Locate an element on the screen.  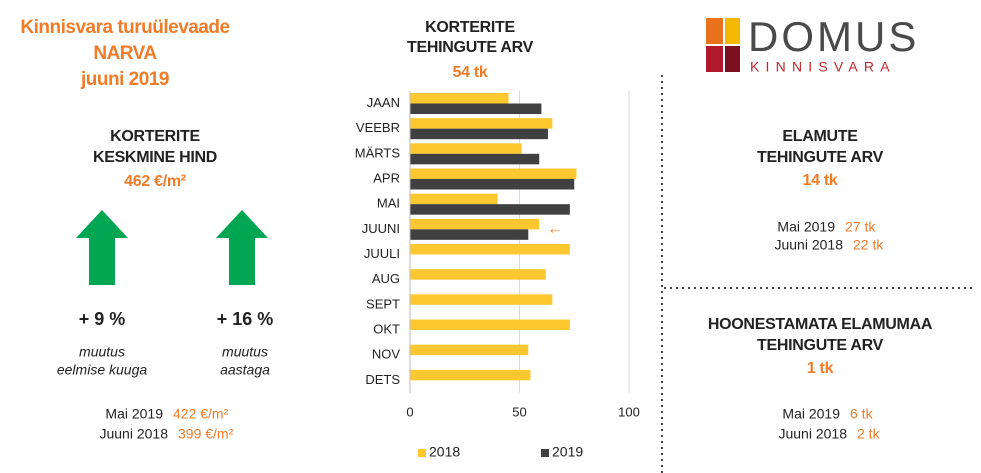
annotation: ← is located at coordinates (555, 229).